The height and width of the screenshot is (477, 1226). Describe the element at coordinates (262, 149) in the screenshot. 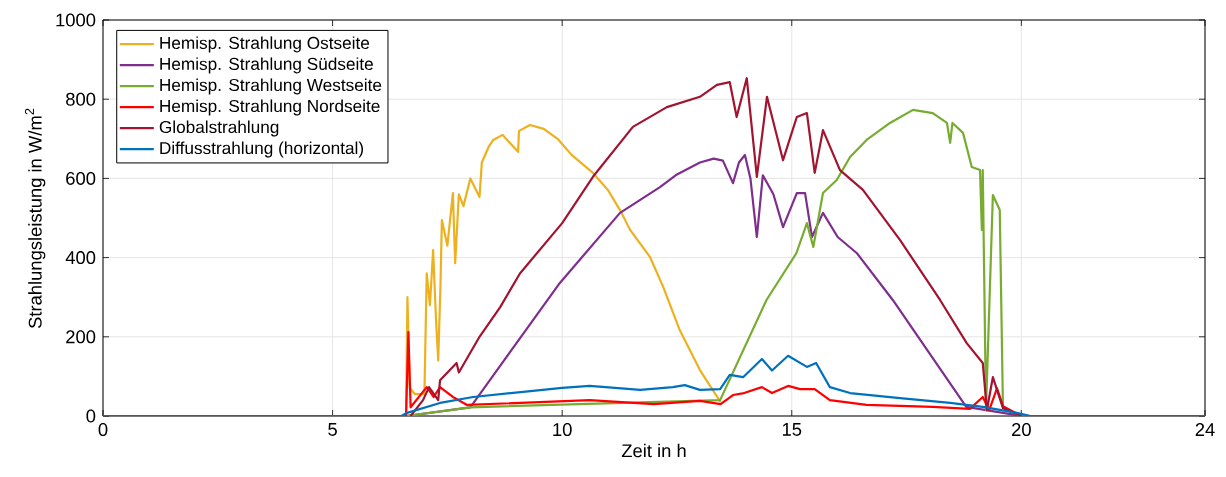

I see `legend-label: Diffusstrahlung (horizontal)` at that location.